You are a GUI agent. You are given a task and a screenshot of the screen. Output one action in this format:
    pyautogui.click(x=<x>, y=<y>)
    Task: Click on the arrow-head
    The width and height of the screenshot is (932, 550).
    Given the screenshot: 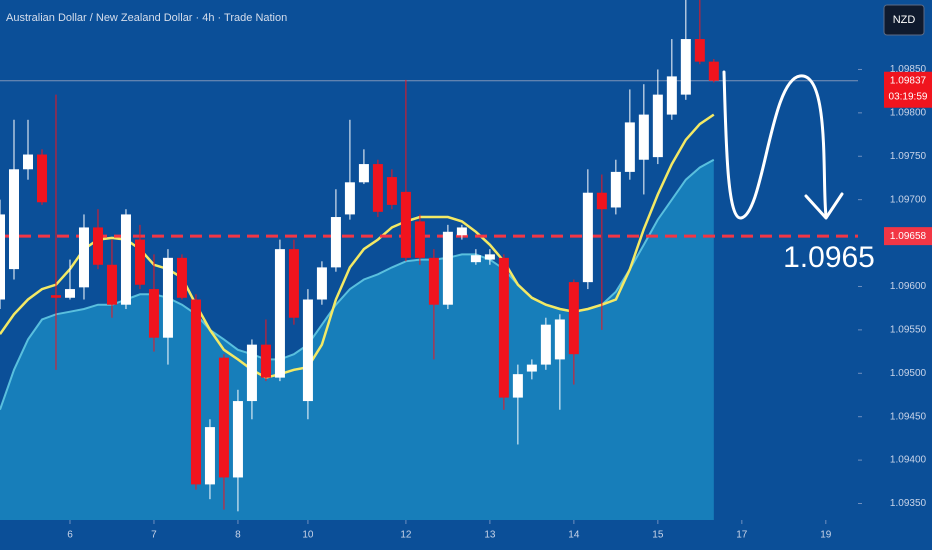 What is the action you would take?
    pyautogui.click(x=824, y=206)
    